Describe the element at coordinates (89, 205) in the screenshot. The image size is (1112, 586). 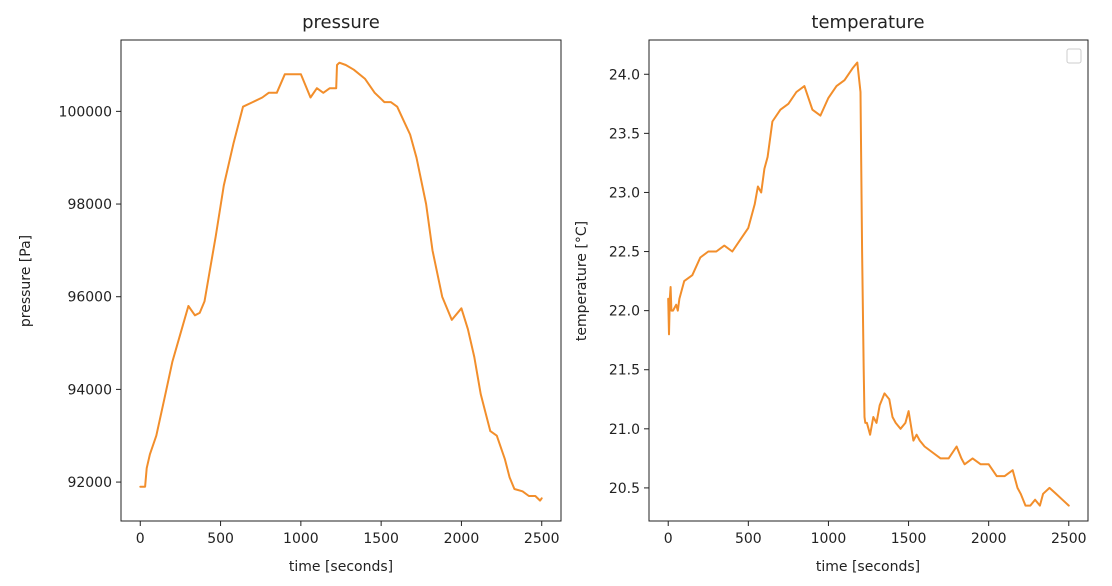
I see `y-tick-label: 98000` at that location.